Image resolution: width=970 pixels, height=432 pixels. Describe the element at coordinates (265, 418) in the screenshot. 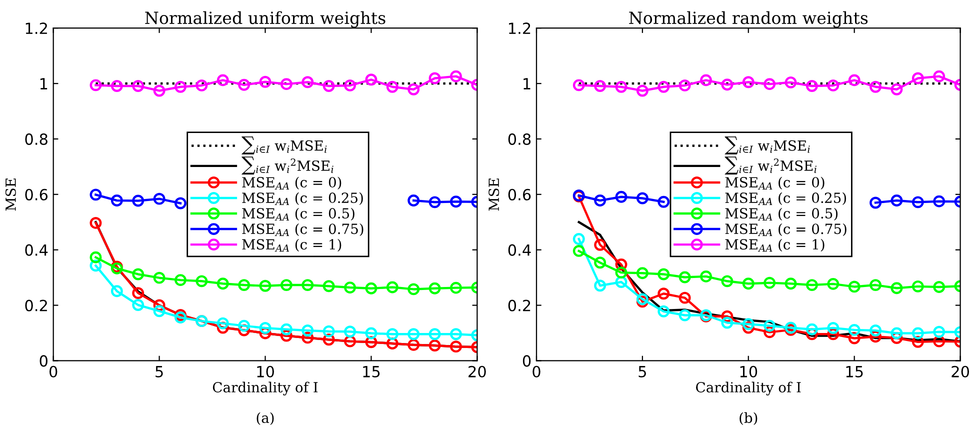

I see `text: (a)` at that location.